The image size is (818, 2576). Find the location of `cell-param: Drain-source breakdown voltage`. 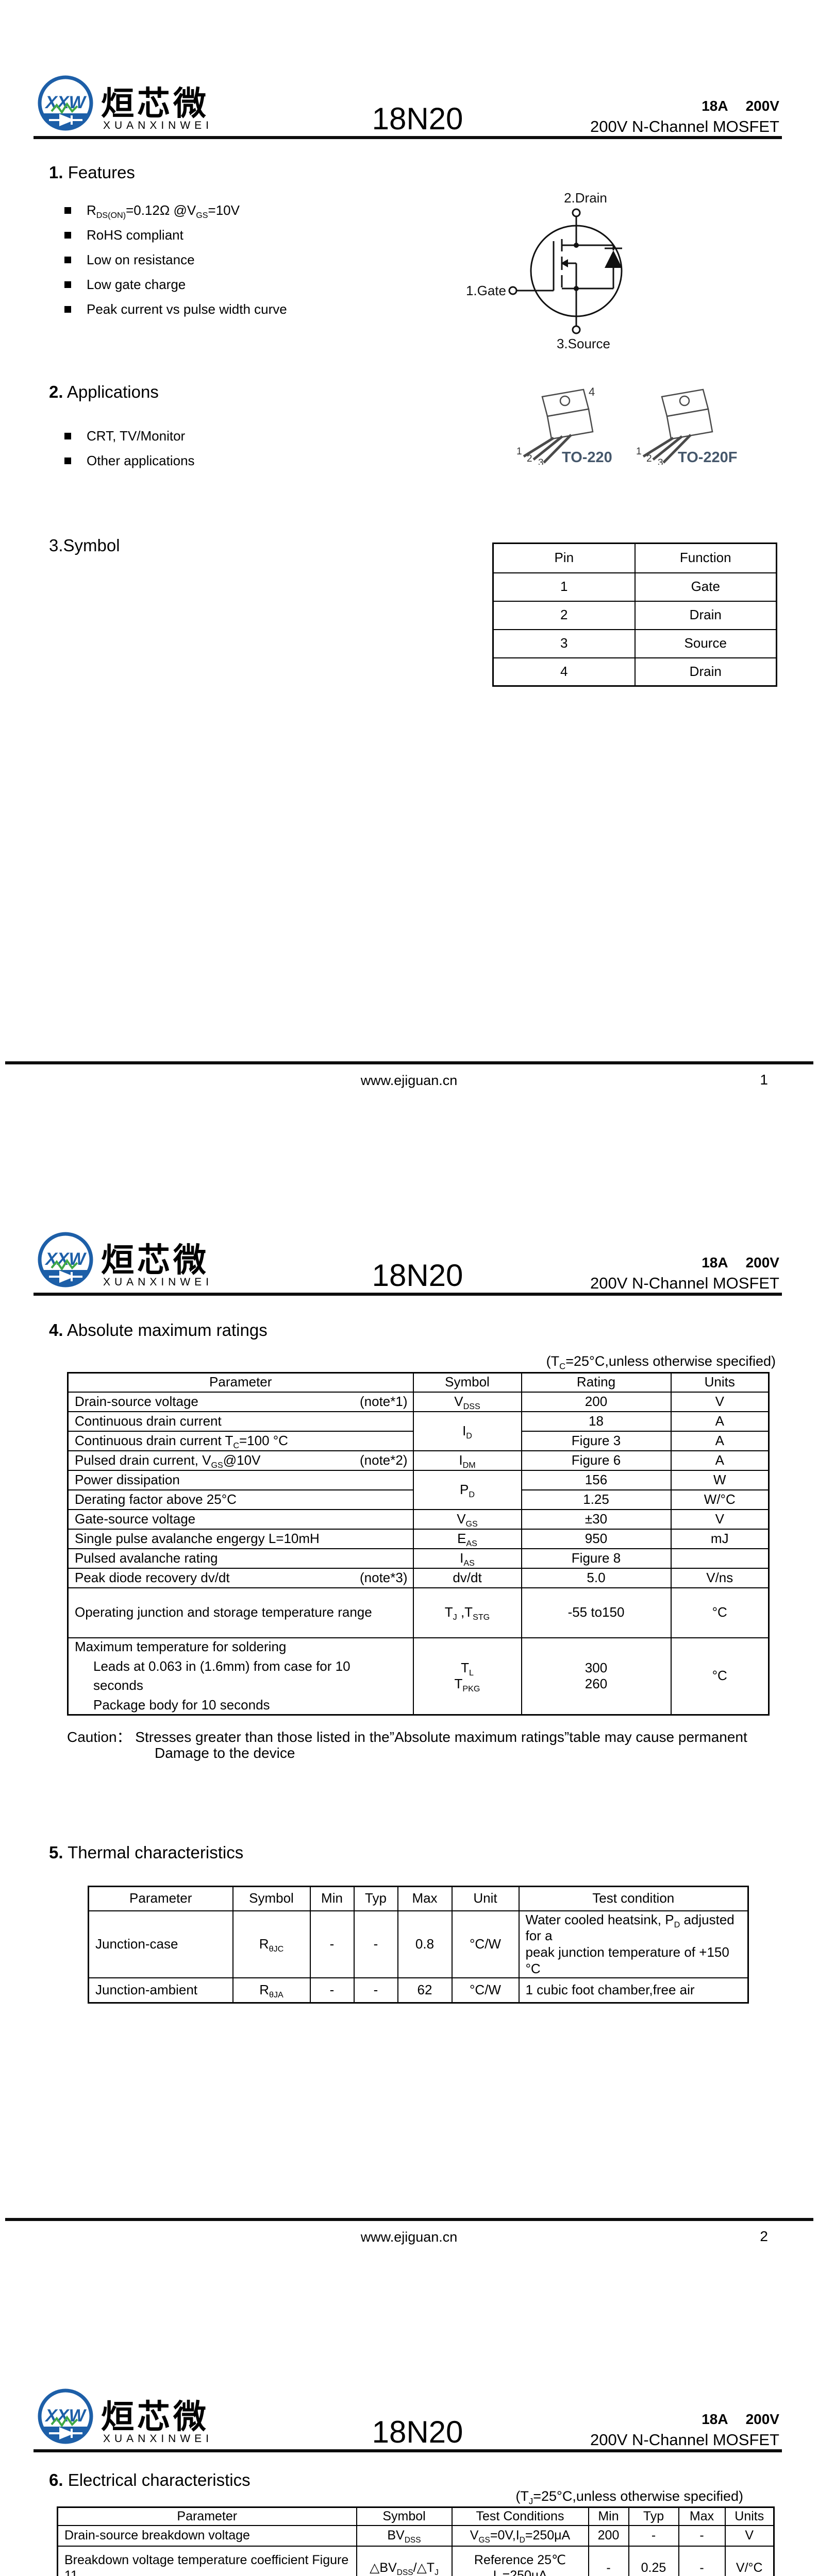

cell-param: Drain-source breakdown voltage is located at coordinates (207, 2535).